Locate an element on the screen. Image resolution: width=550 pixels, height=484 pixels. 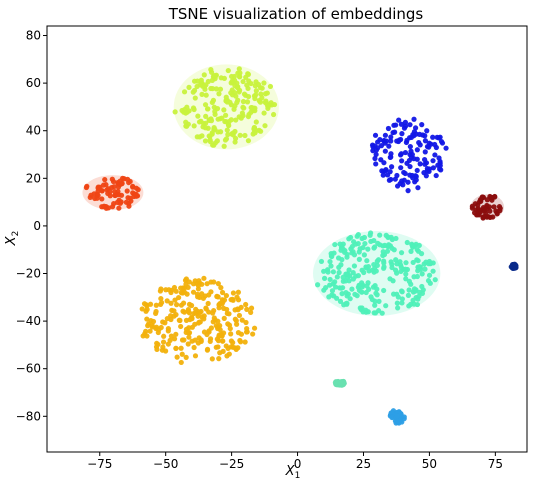
x-tick-label: 25 is located at coordinates (363, 464).